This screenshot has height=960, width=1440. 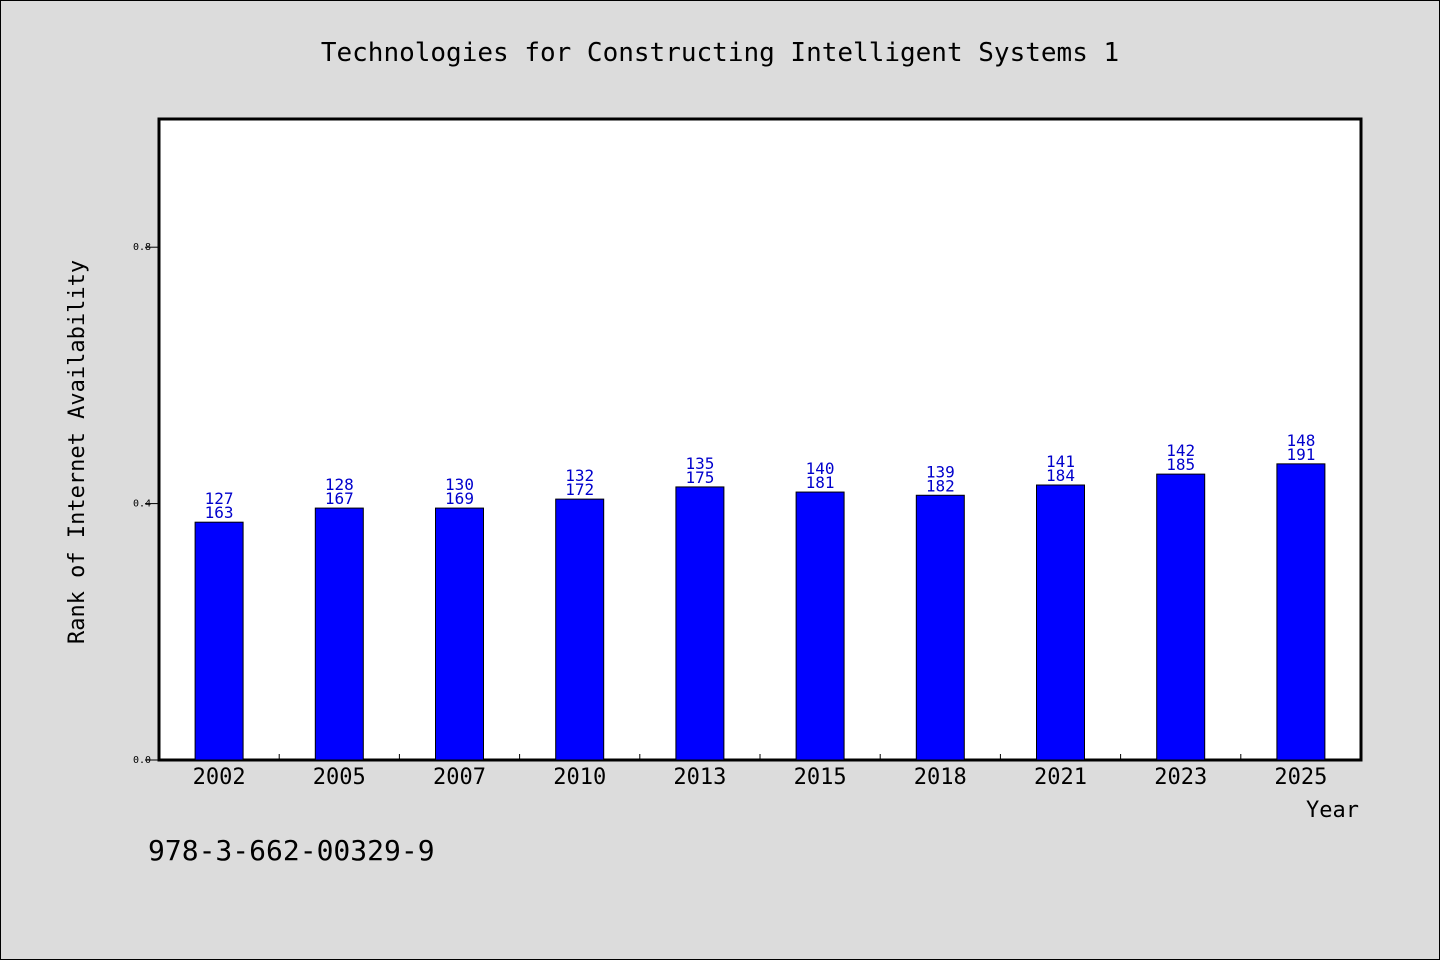 I want to click on bar-label-top: 127, so click(x=219, y=498).